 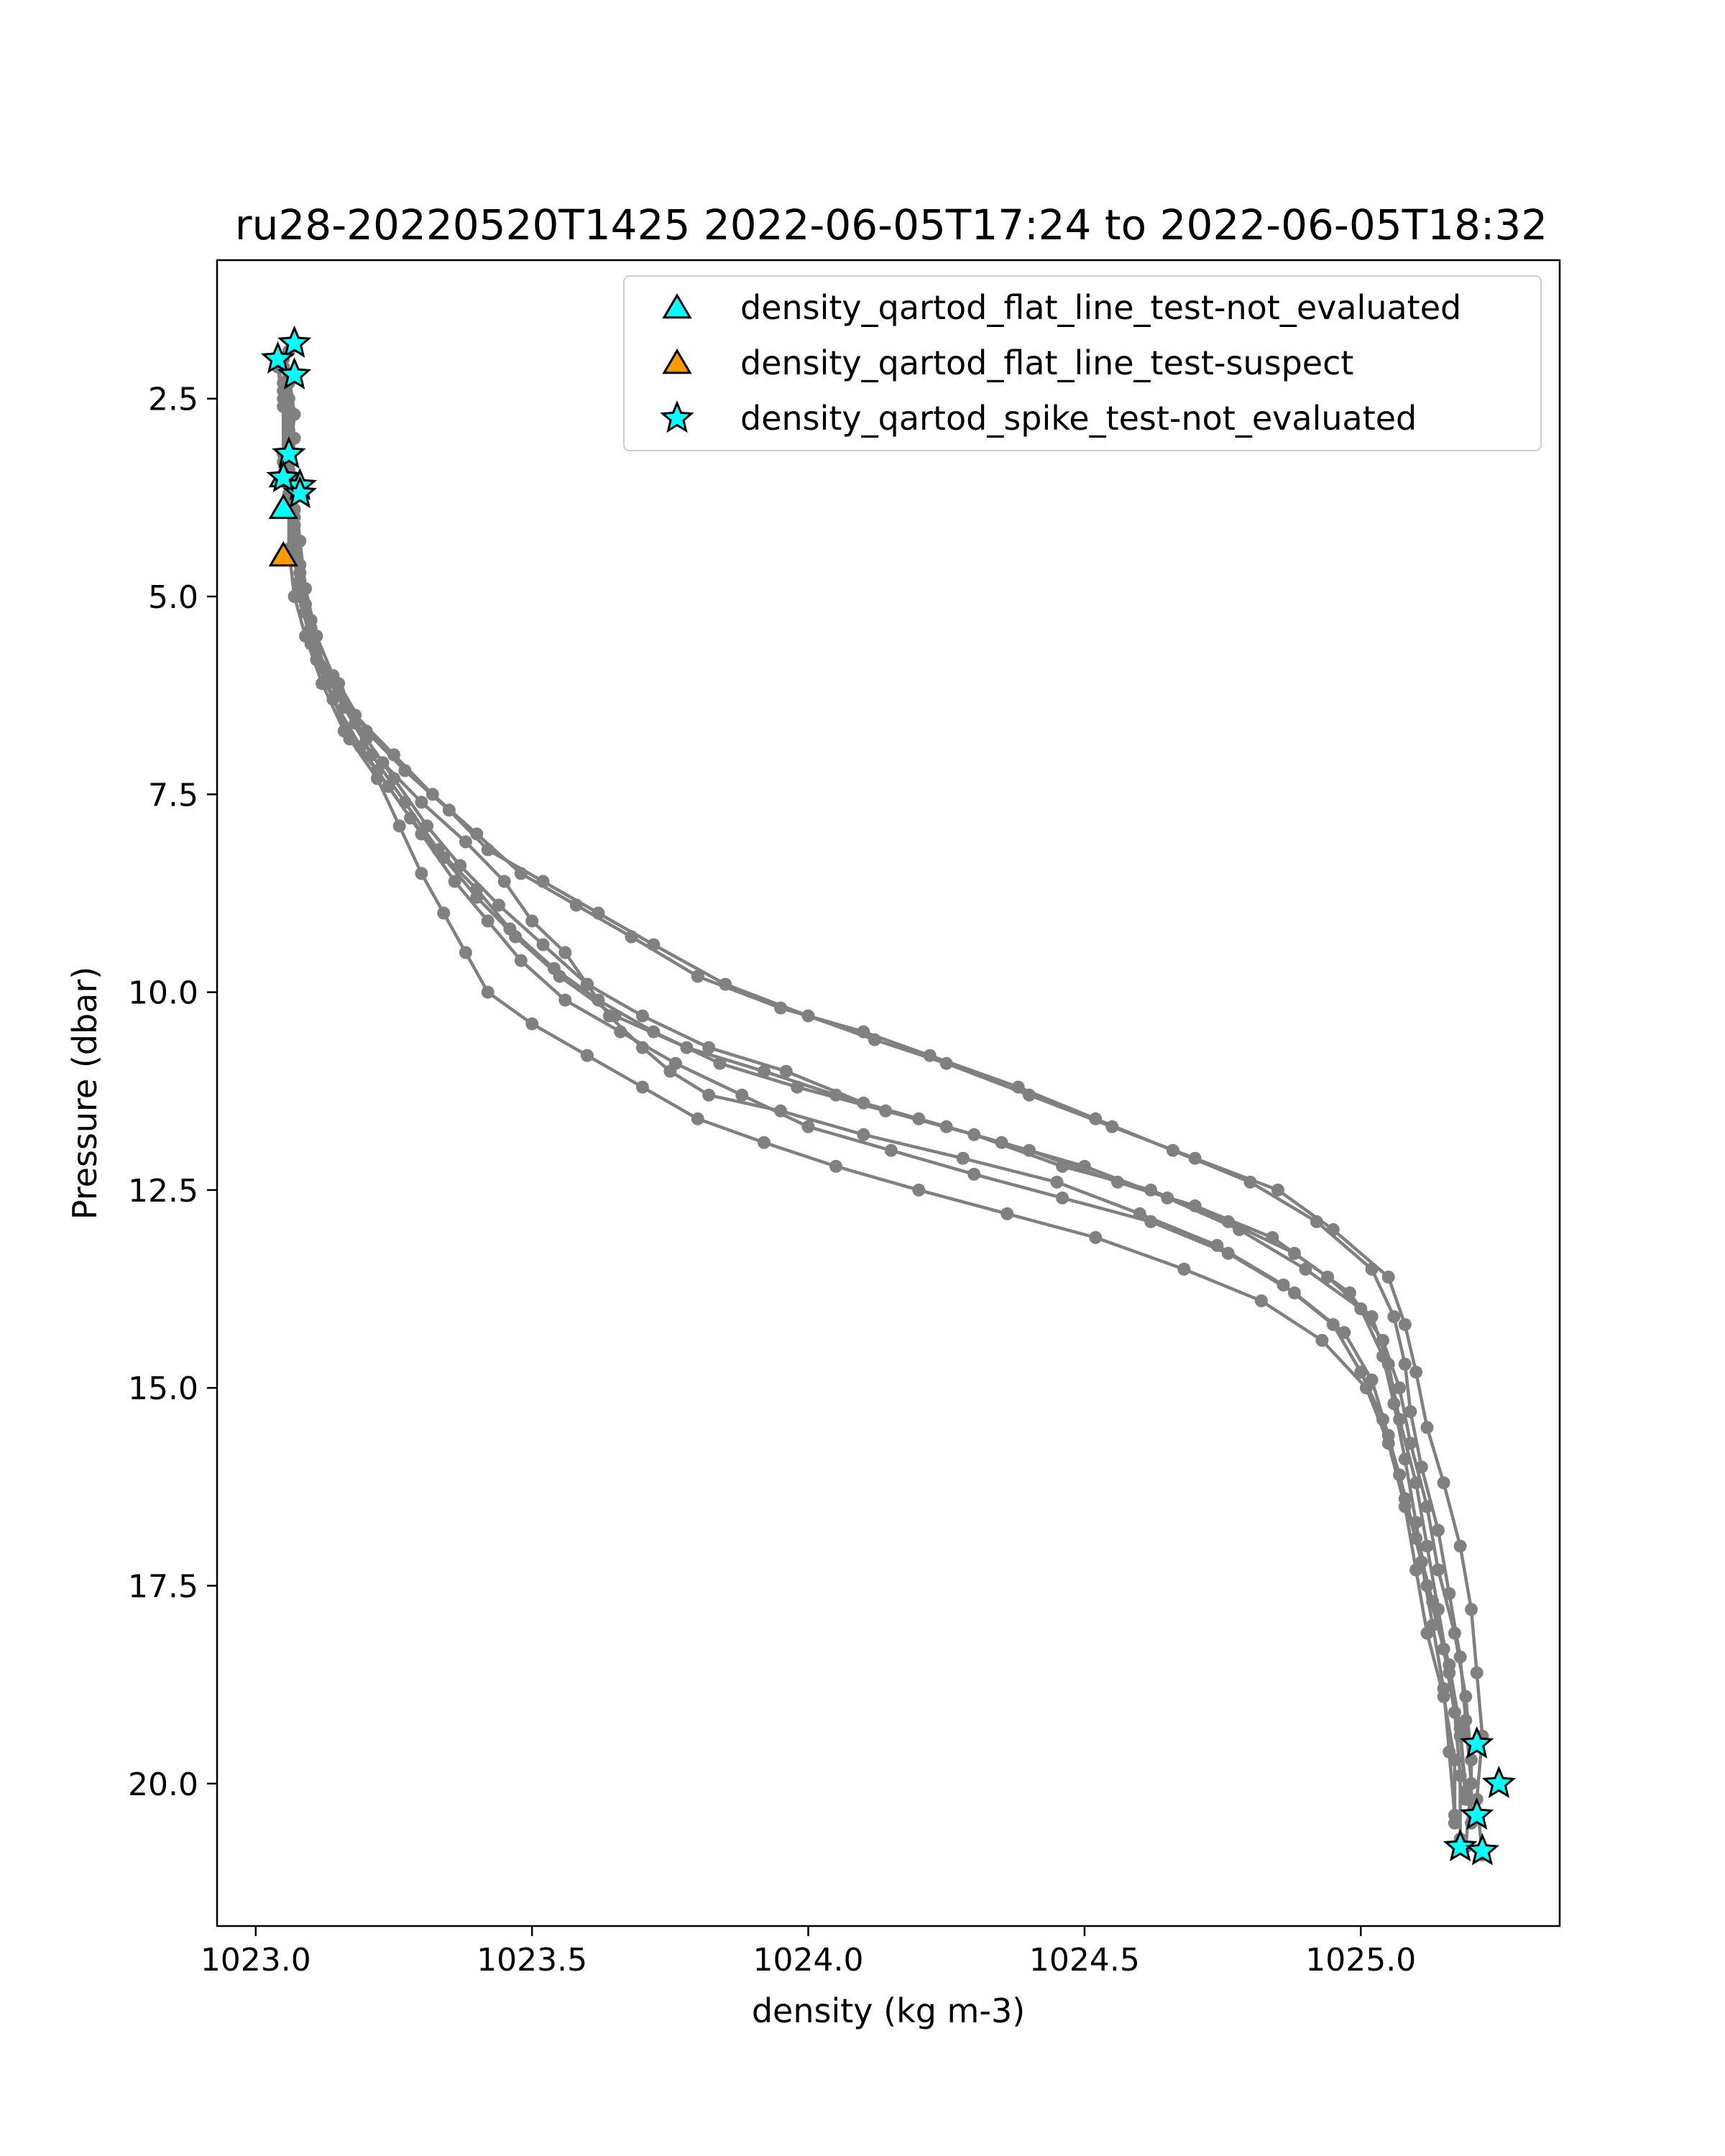 I want to click on y-tick-label: 5.0, so click(x=173, y=597).